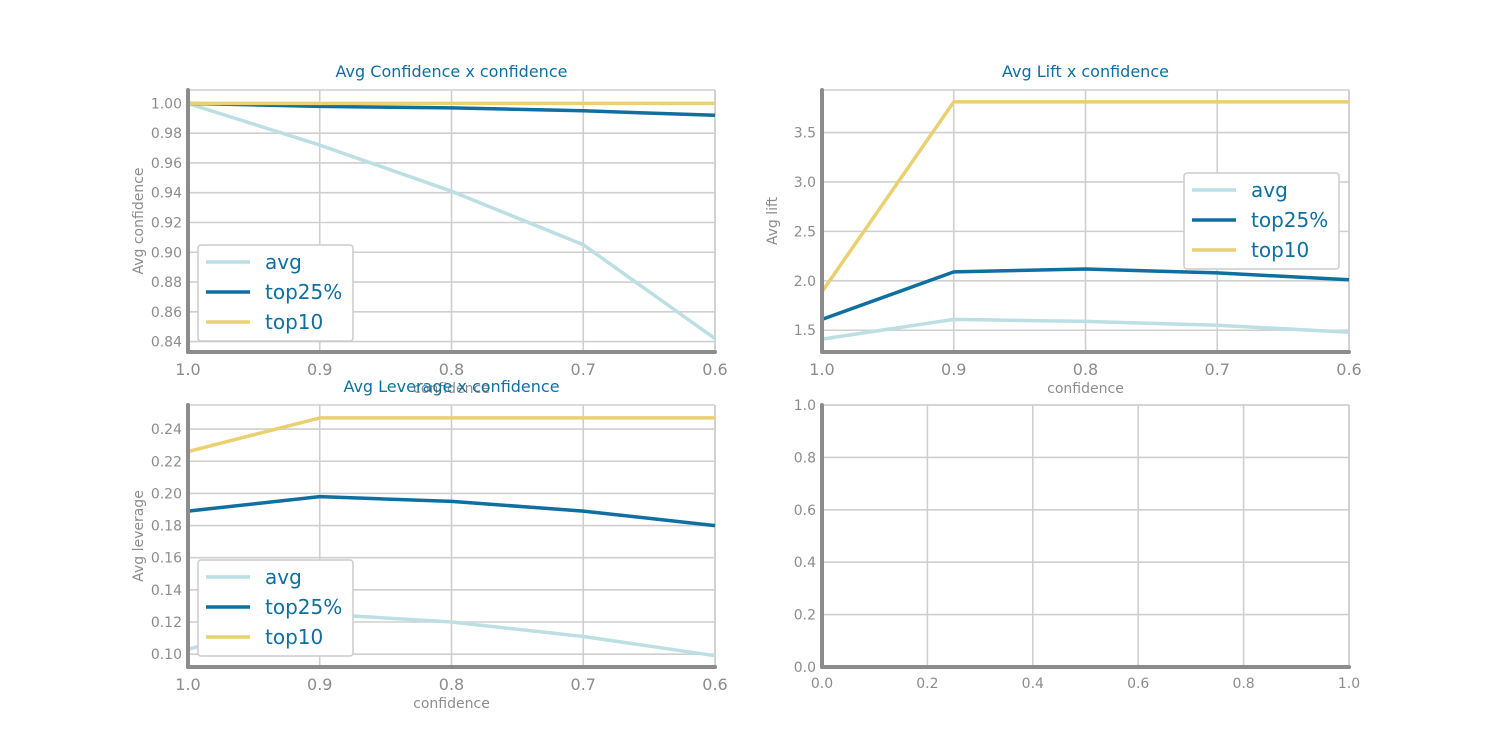 This screenshot has width=1500, height=750. Describe the element at coordinates (166, 623) in the screenshot. I see `y-tick-label: 0.12` at that location.